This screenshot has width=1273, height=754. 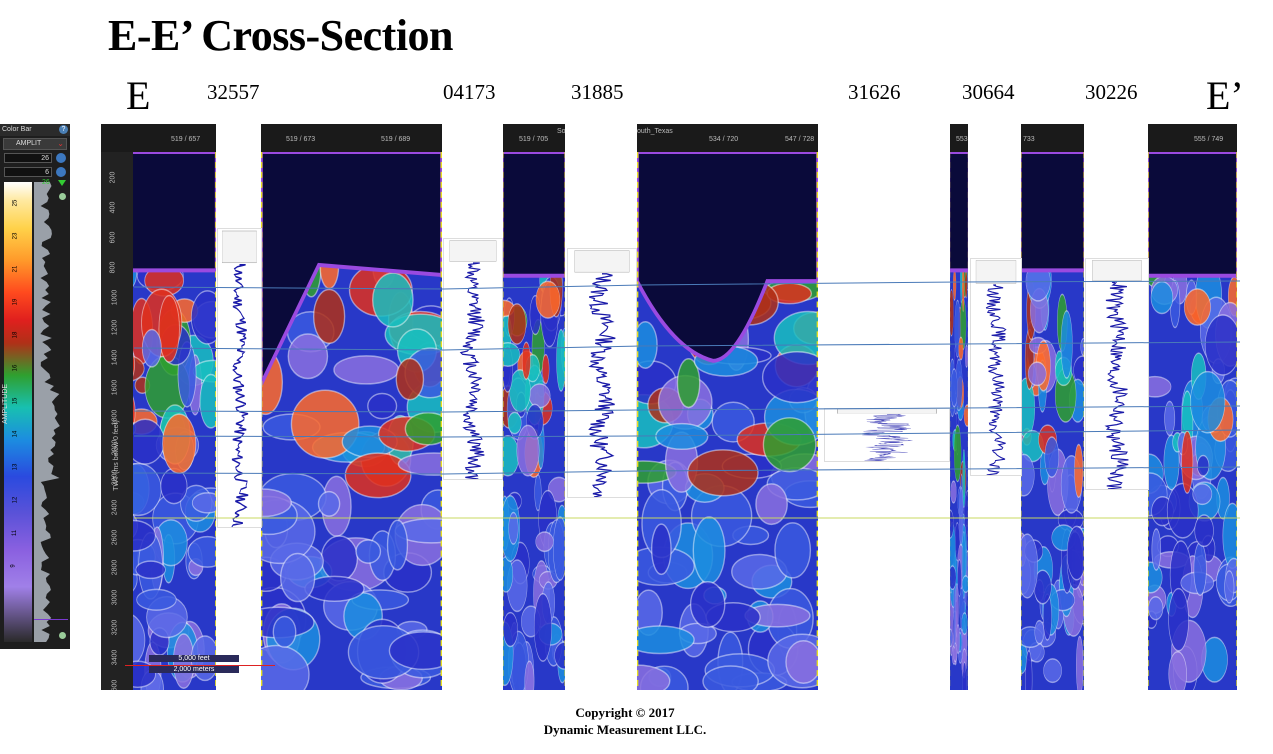 I want to click on color-bar-tick: 23, so click(x=15, y=236).